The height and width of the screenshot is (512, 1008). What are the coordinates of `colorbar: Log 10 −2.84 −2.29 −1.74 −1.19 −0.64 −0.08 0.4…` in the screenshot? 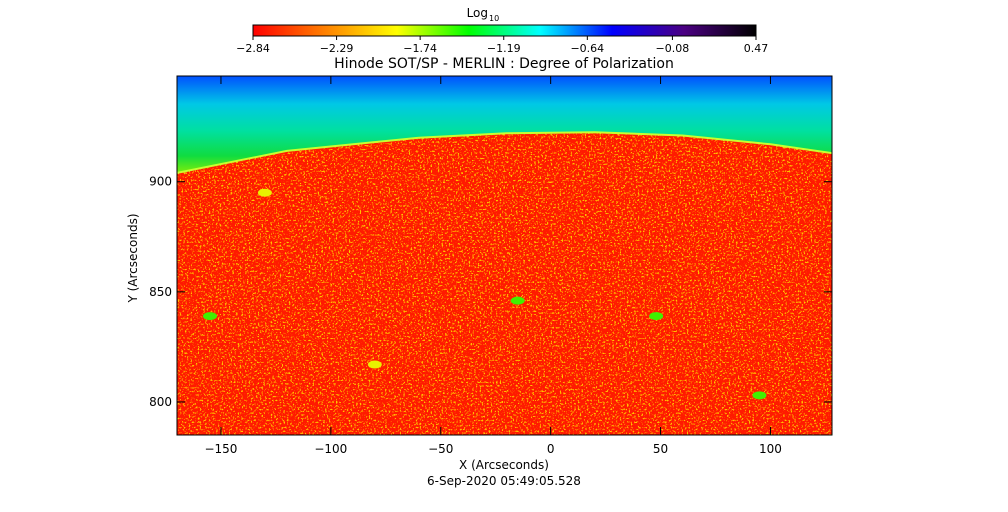 It's located at (502, 30).